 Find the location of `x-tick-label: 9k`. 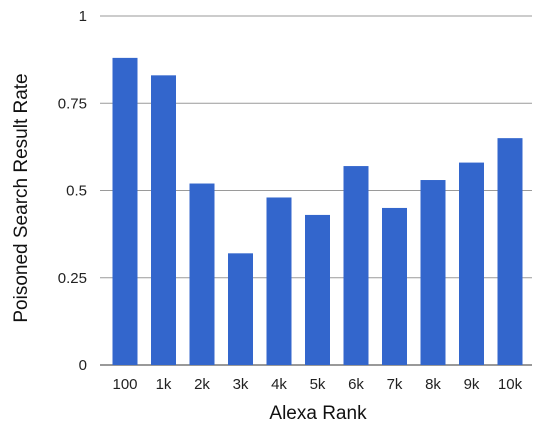

x-tick-label: 9k is located at coordinates (472, 384).